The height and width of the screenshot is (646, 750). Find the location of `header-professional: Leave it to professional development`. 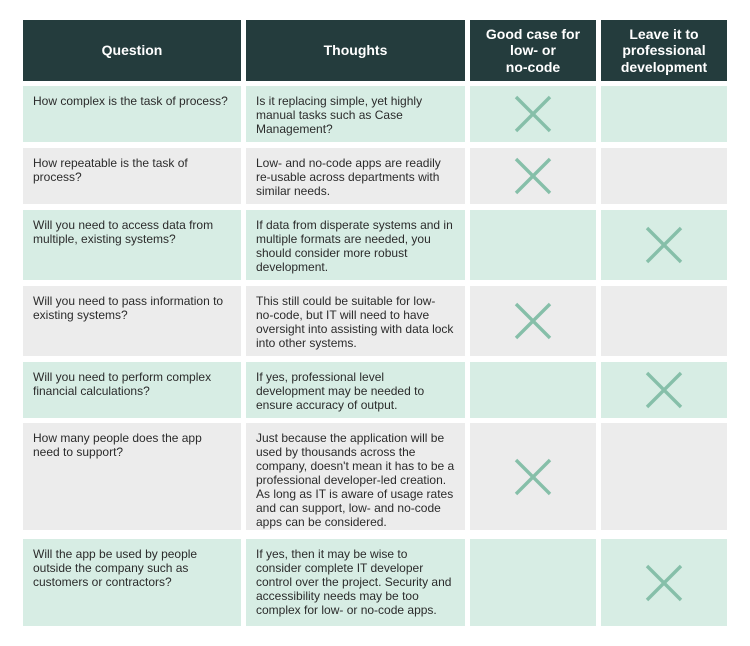

header-professional: Leave it to professional development is located at coordinates (664, 50).